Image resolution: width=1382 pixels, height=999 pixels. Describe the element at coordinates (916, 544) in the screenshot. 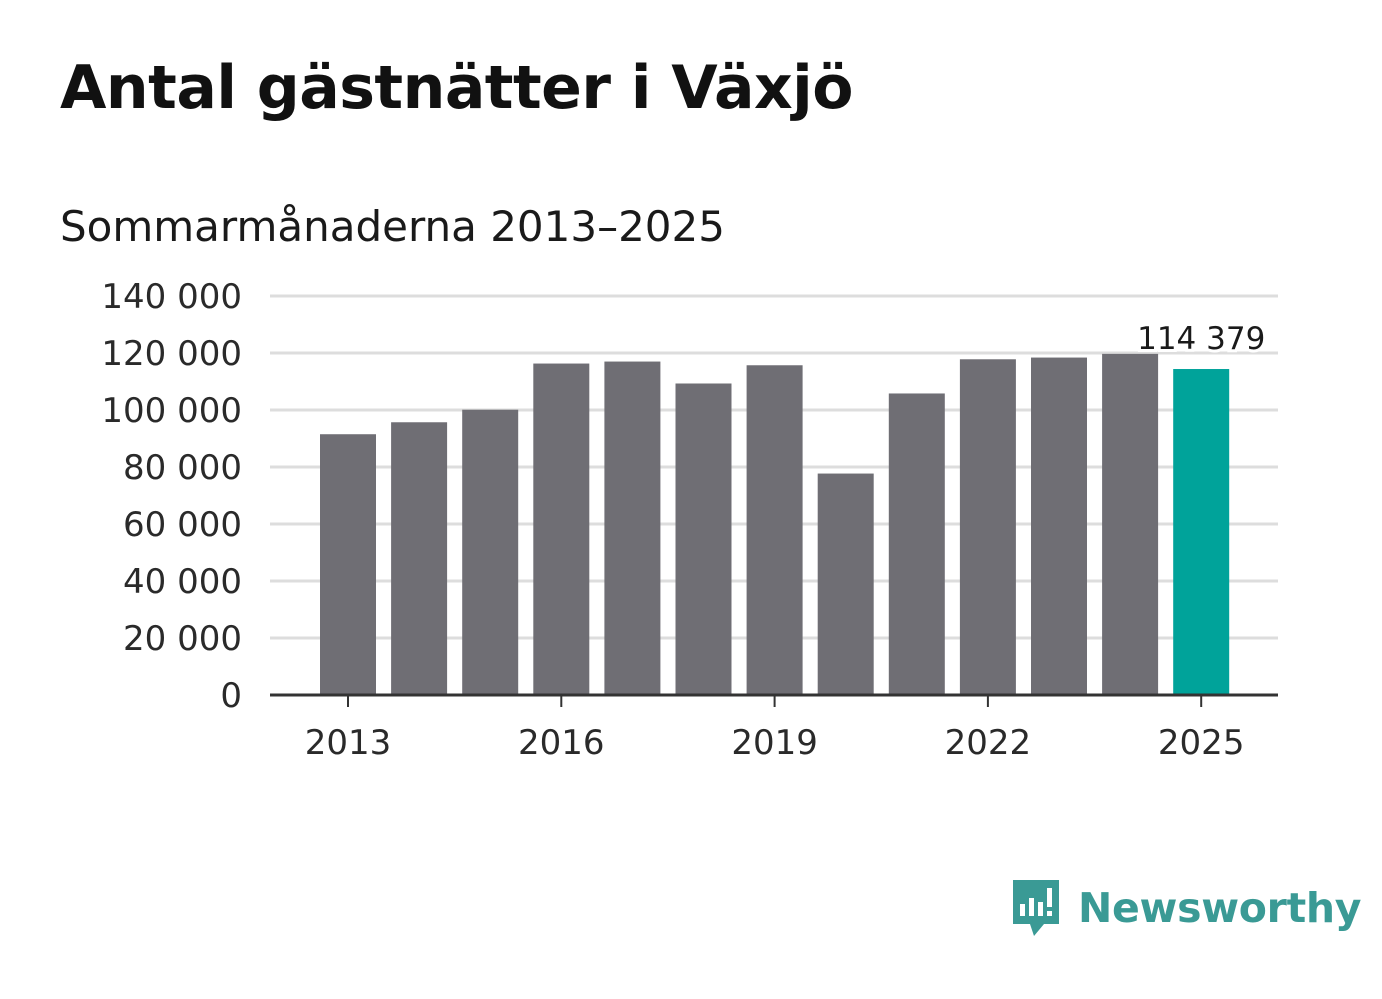

I see `bar-2021` at that location.